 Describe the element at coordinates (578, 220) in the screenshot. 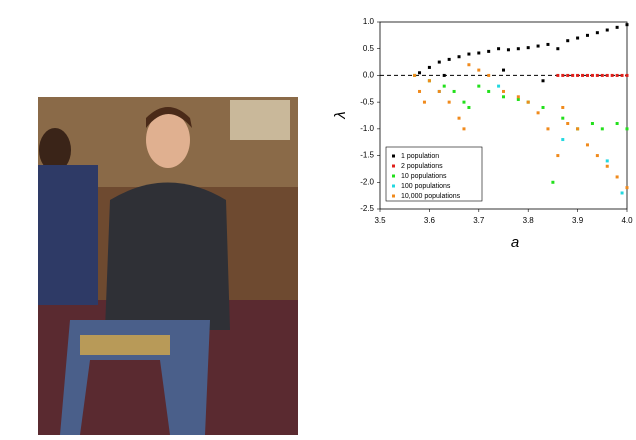

I see `x-tick-label: 3.9` at that location.